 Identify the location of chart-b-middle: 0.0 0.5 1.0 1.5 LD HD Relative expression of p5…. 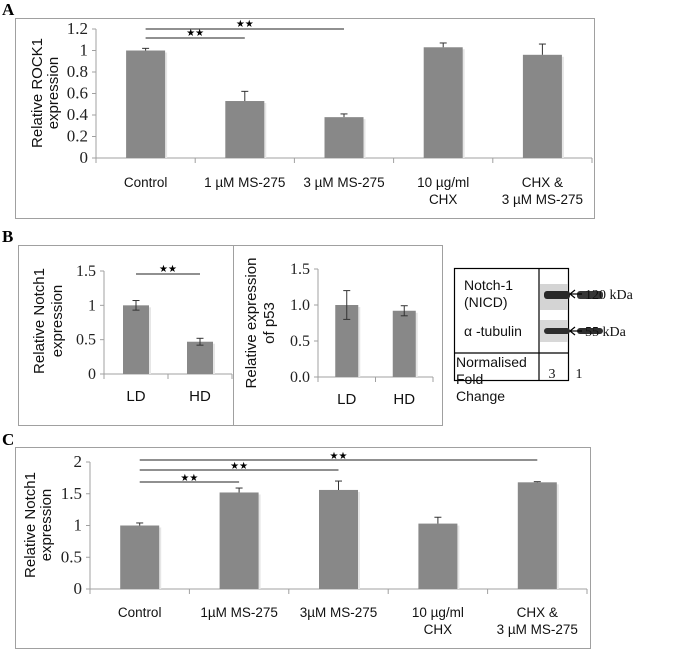
(338, 333).